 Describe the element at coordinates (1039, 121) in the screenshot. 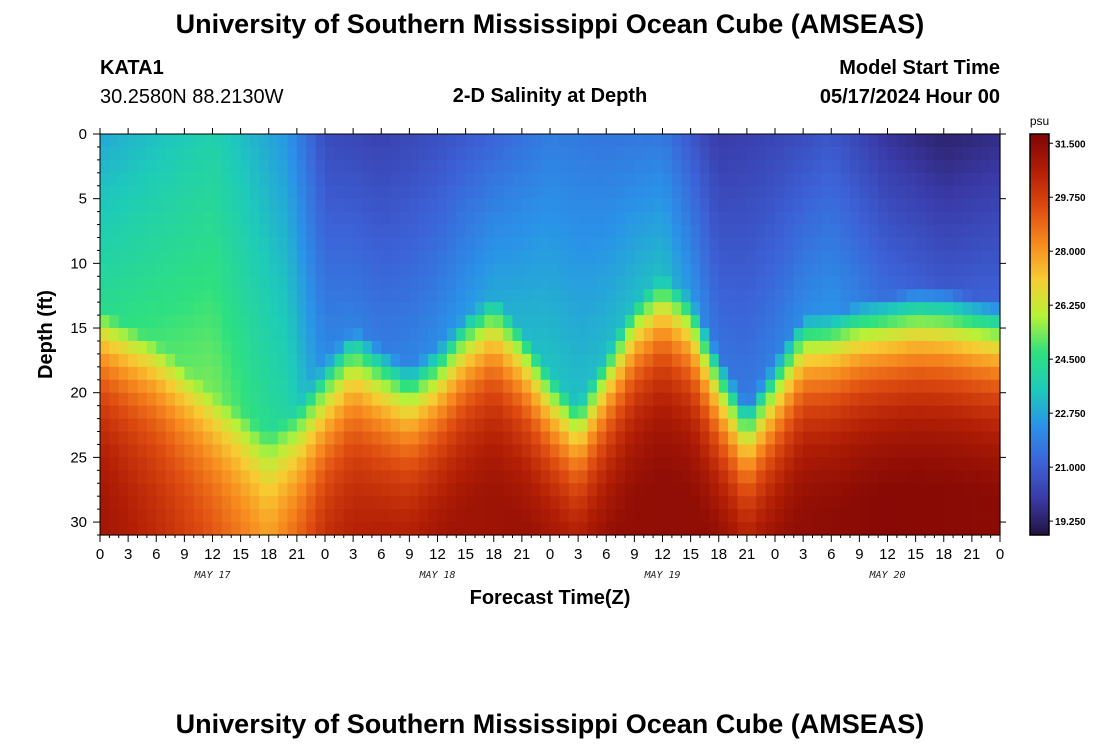

I see `colorbar-unit: psu` at that location.